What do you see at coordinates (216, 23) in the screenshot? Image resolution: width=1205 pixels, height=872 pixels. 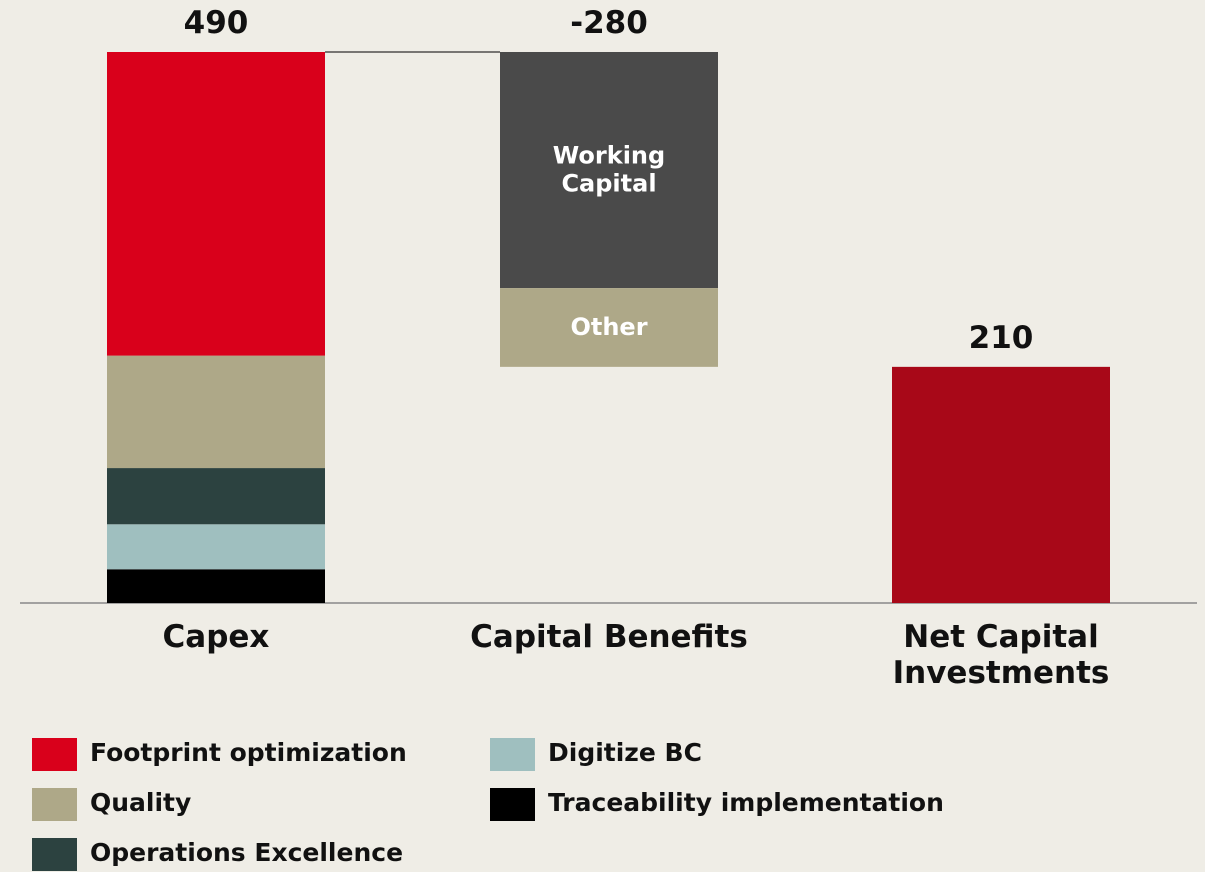 I see `value-label: 490` at bounding box center [216, 23].